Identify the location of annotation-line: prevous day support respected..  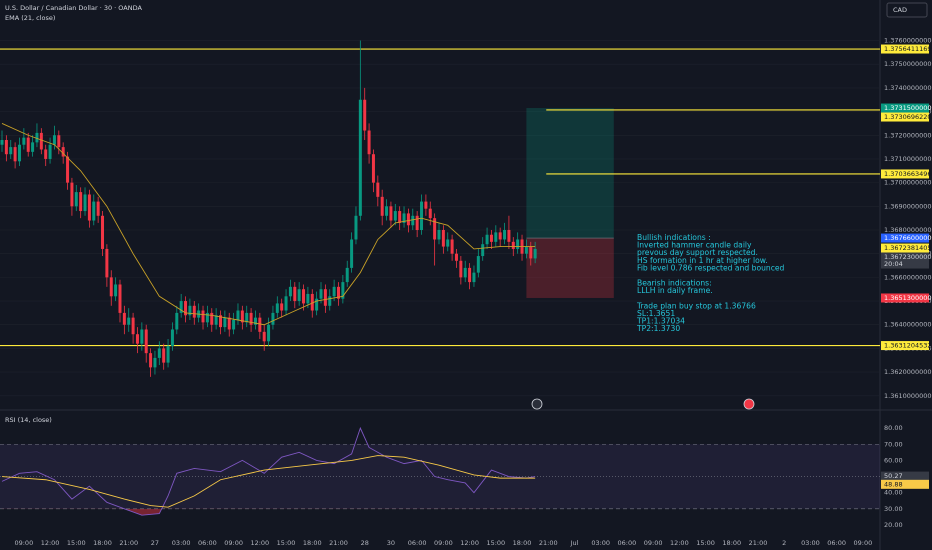
(697, 252).